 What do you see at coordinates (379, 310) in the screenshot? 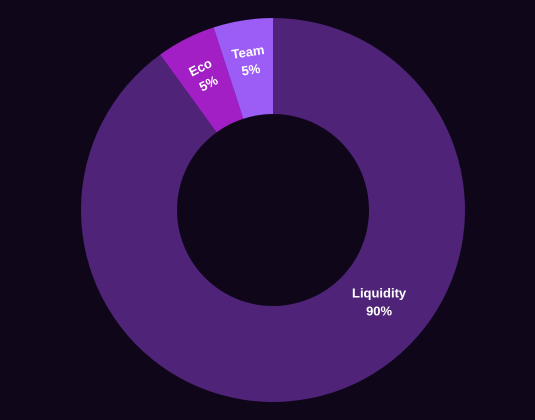
I see `slice-value: 90%` at bounding box center [379, 310].